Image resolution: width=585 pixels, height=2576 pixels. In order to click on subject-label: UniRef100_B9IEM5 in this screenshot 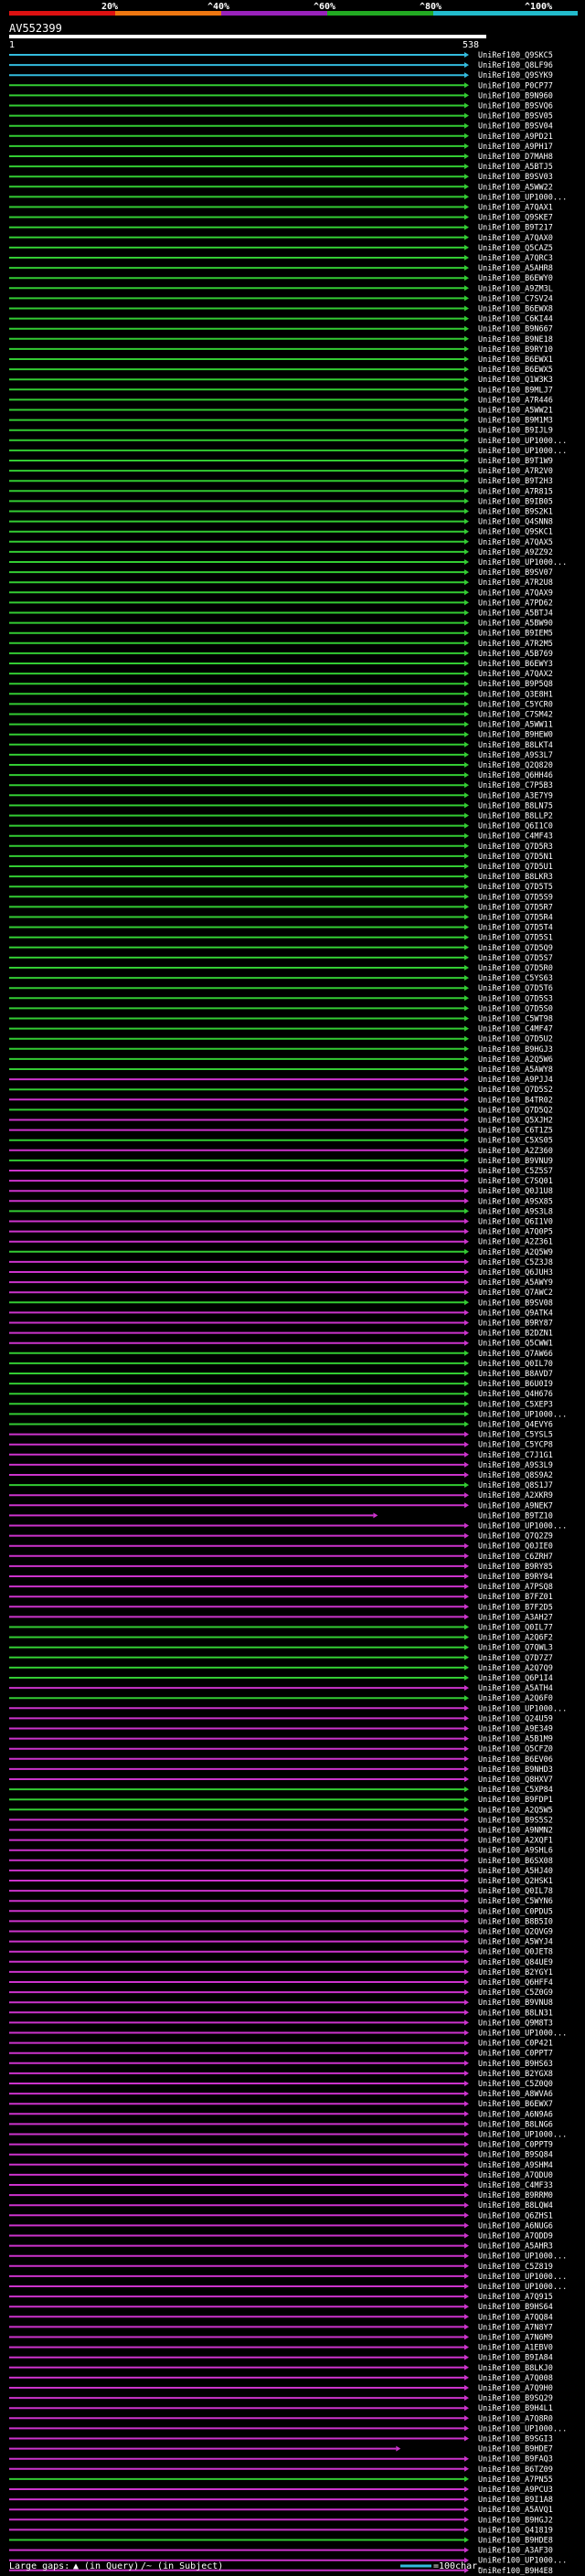, I will do `click(515, 634)`.